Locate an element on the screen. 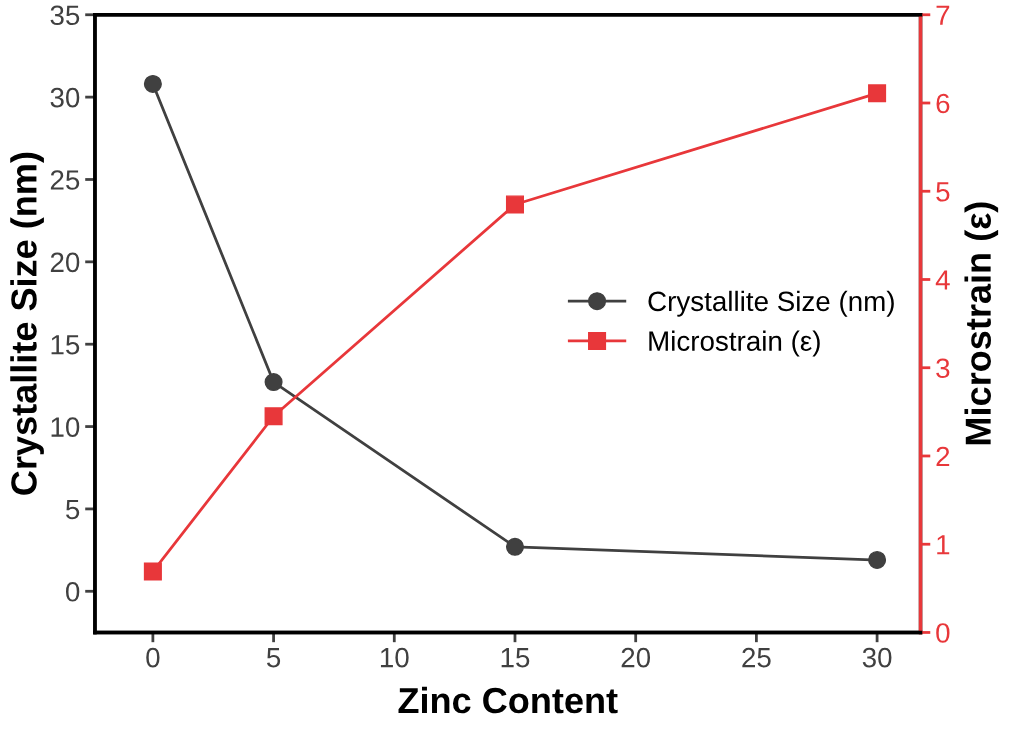 This screenshot has height=738, width=1032. y2-tick-label: 6 is located at coordinates (943, 103).